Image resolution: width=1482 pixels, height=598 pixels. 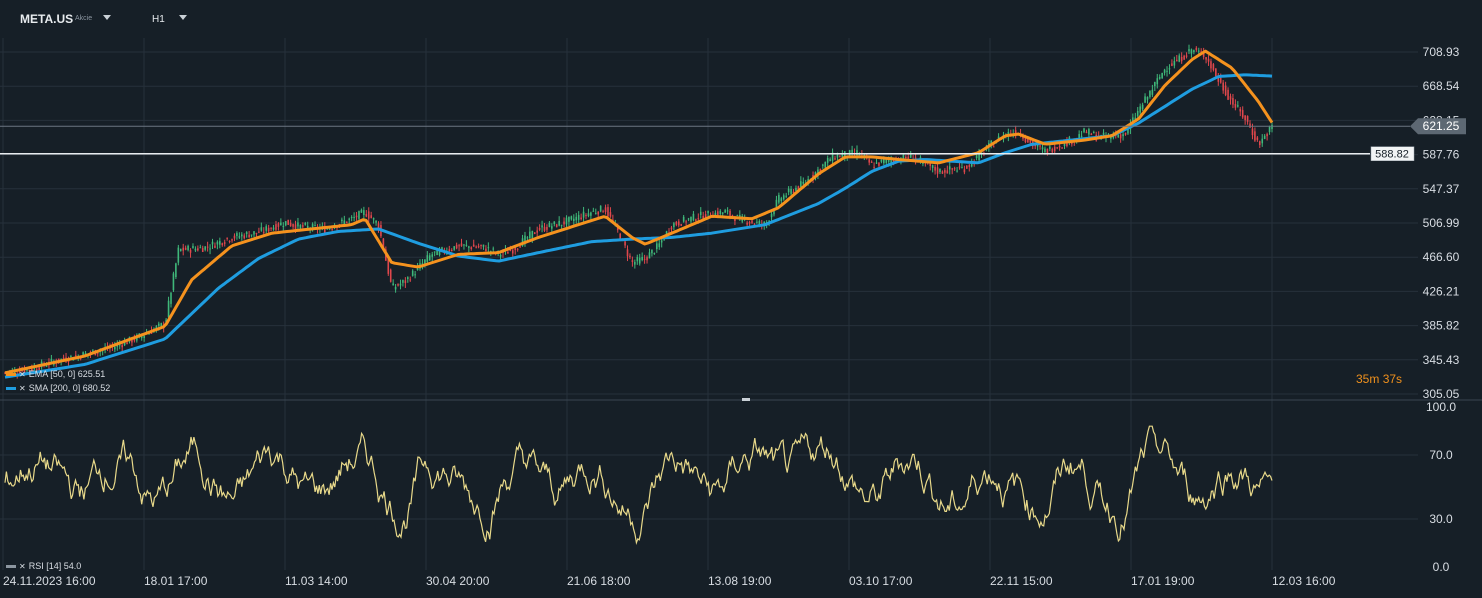 What do you see at coordinates (1441, 455) in the screenshot?
I see `rsi-tick-label: 70.0` at bounding box center [1441, 455].